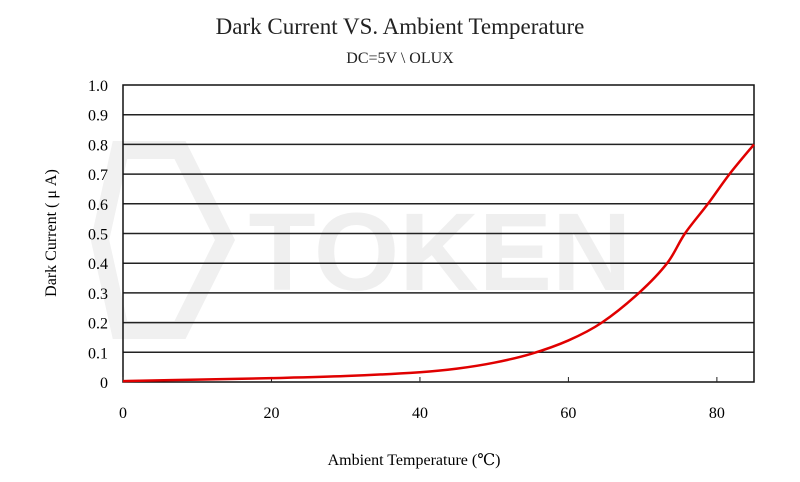  Describe the element at coordinates (98, 116) in the screenshot. I see `y-tick-label: 0.9` at that location.